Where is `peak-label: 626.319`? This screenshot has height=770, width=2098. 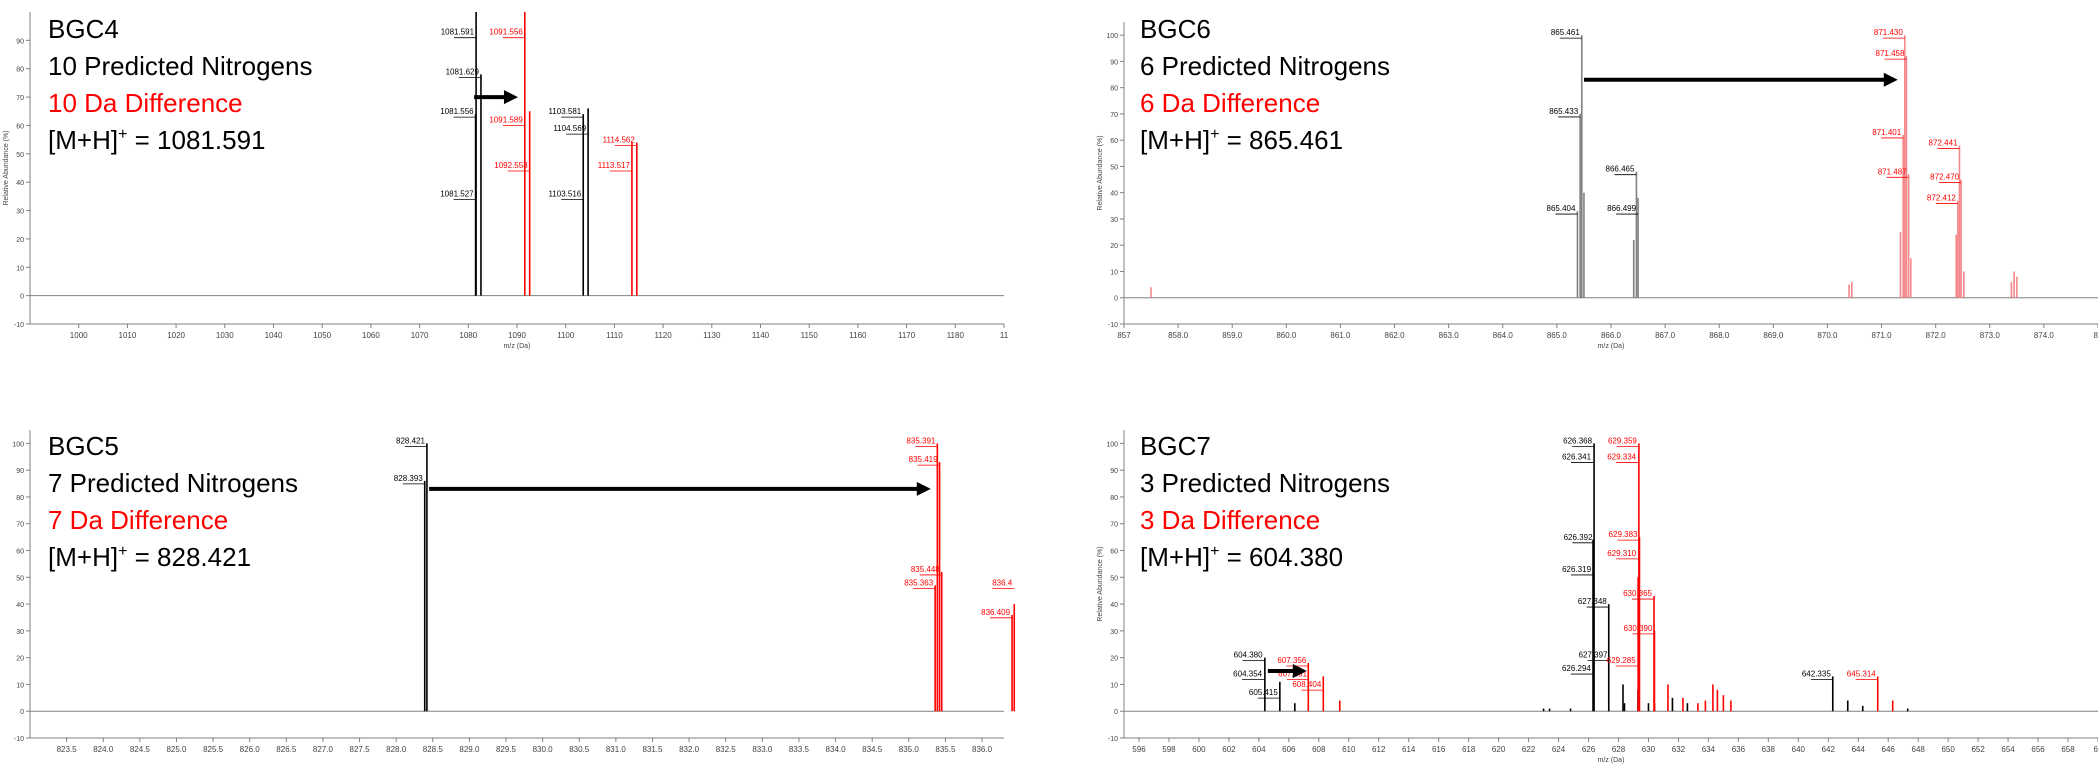
peak-label: 626.319 is located at coordinates (1576, 569).